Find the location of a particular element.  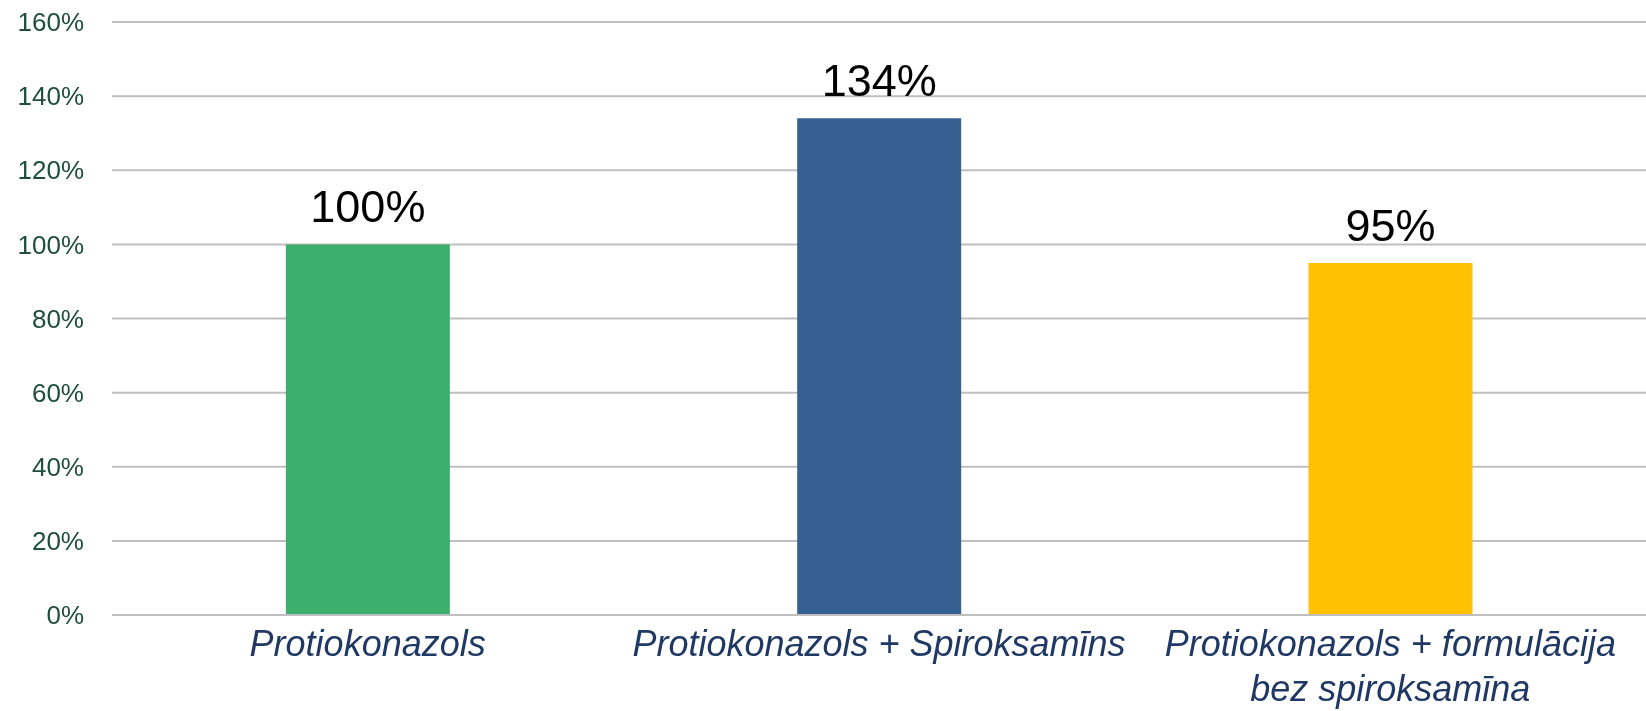

data-label: 95% is located at coordinates (1390, 225).